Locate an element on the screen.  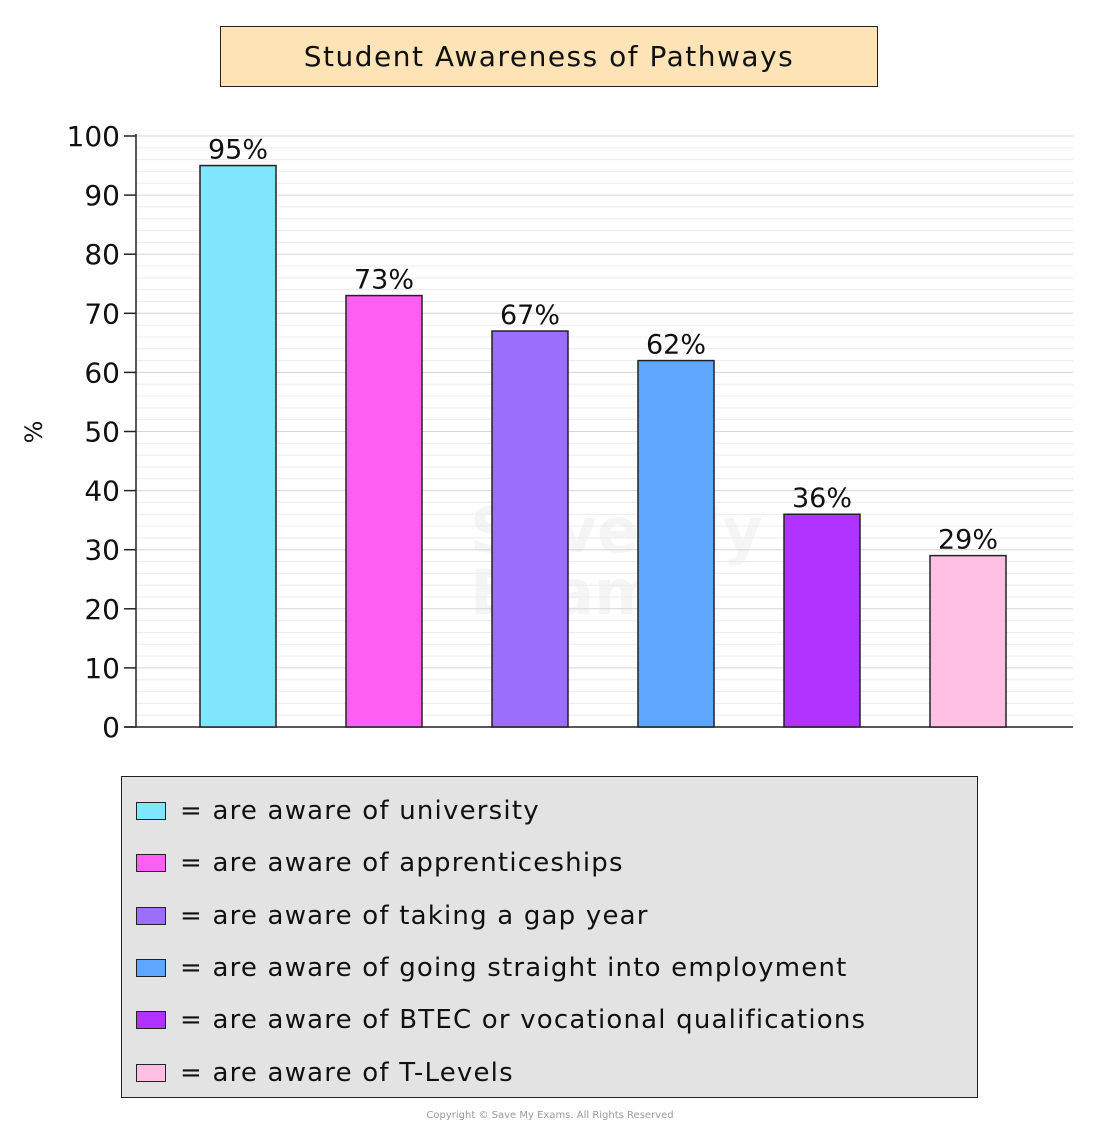
legend-item: = are aware of taking a gap year is located at coordinates (549, 916).